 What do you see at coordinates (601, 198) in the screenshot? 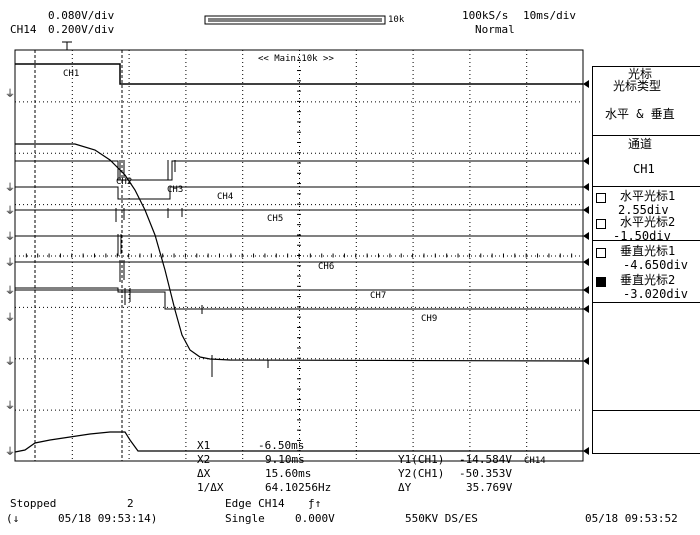
I see `h-cursor1-checkbox` at bounding box center [601, 198].